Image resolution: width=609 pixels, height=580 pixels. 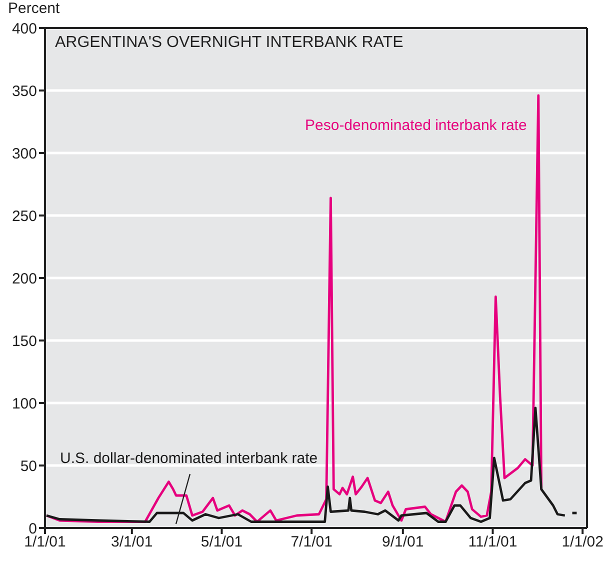 What do you see at coordinates (132, 542) in the screenshot?
I see `x-tick-label: 3/1/01` at bounding box center [132, 542].